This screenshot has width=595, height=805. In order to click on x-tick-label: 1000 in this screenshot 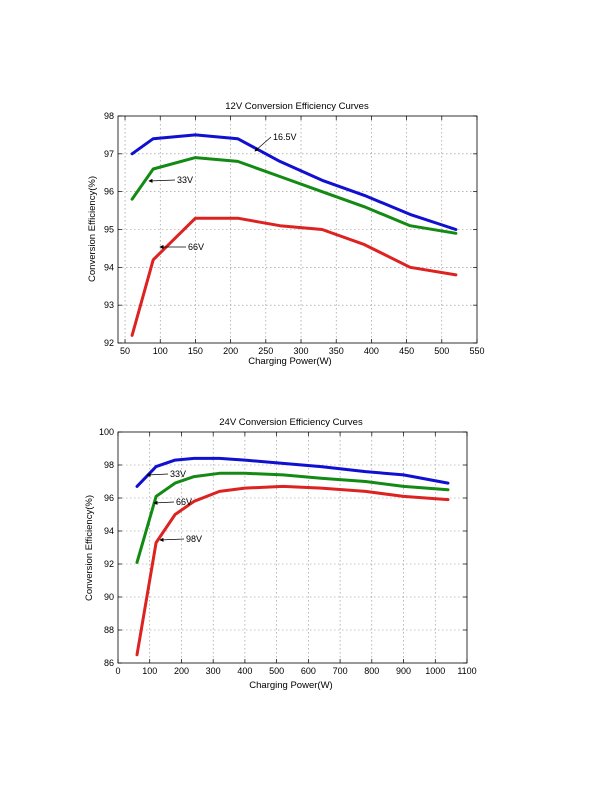, I will do `click(435, 671)`.